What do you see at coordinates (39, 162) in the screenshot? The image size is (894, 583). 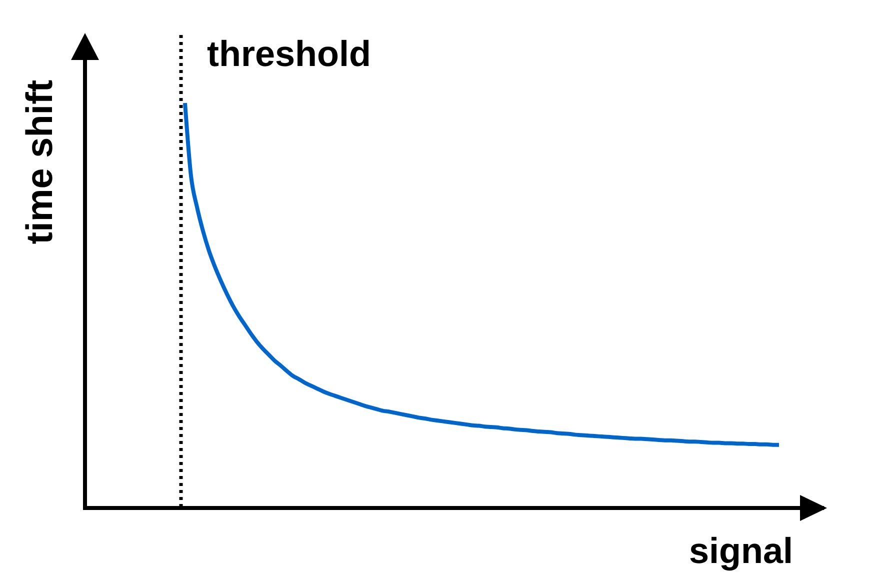 I see `y-axis-title: time shift` at bounding box center [39, 162].